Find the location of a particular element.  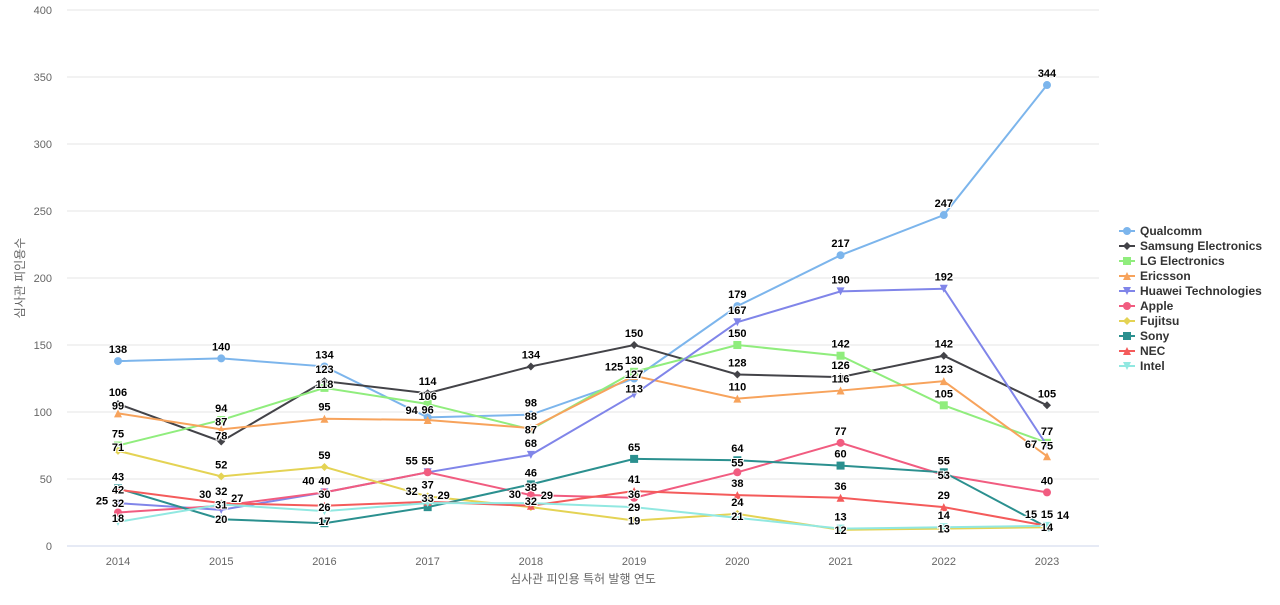

data-label: 65 is located at coordinates (634, 448).